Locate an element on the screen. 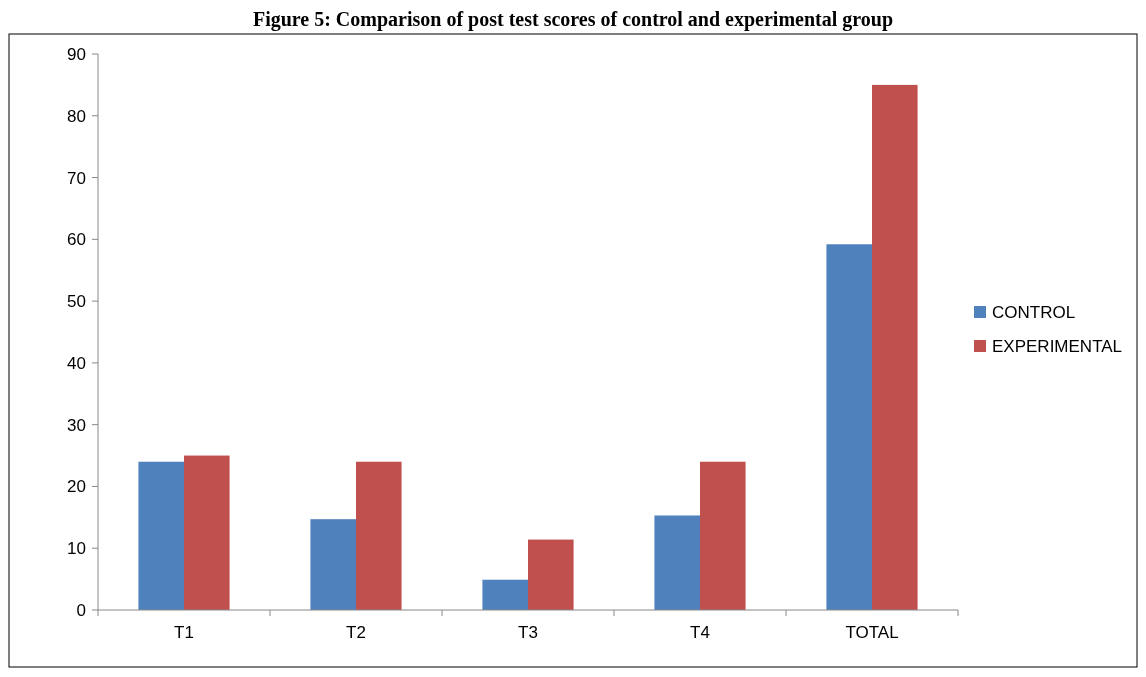 The width and height of the screenshot is (1146, 677). x-tick-label: T2 is located at coordinates (356, 632).